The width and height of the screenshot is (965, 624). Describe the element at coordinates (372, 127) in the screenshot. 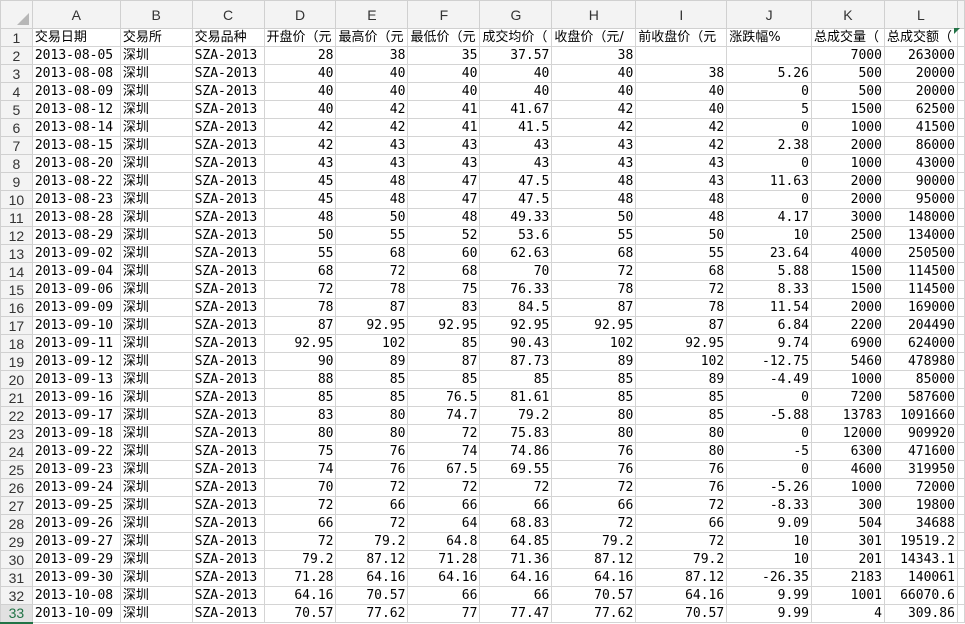

I see `cell: 42` at that location.